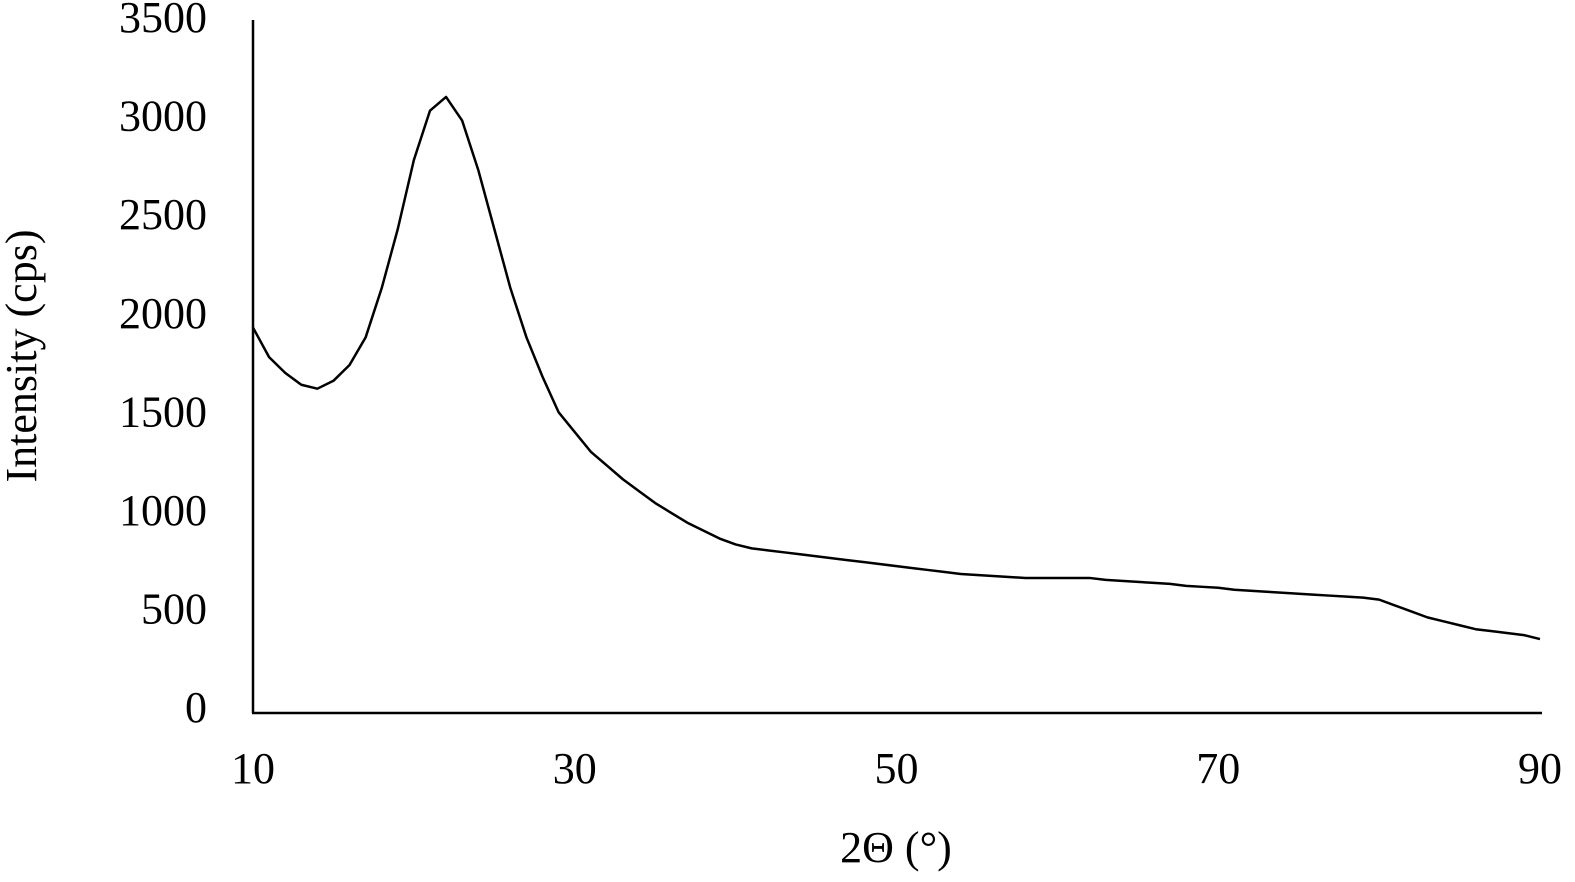 The height and width of the screenshot is (882, 1575). I want to click on y-tick-label: 2000, so click(163, 313).